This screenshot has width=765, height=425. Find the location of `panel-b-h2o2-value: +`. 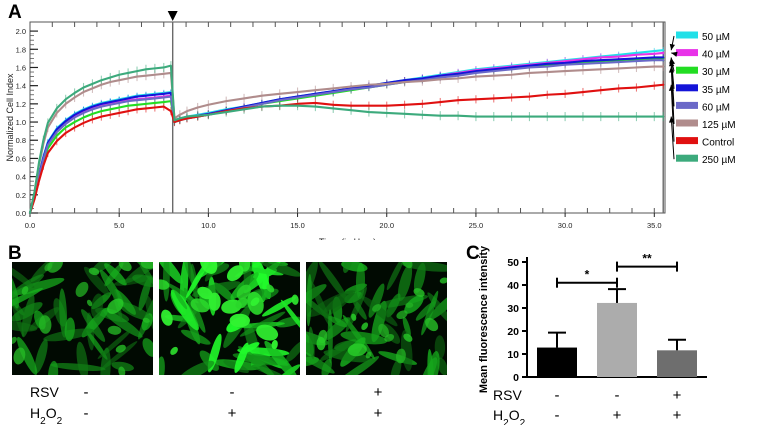

panel-b-h2o2-value: + is located at coordinates (232, 413).